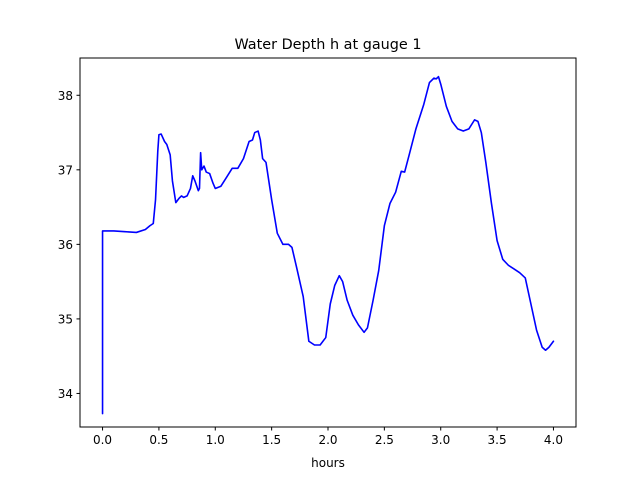 This screenshot has width=640, height=480. I want to click on y-axis-ticks: 34 35 36 37 38, so click(69, 245).